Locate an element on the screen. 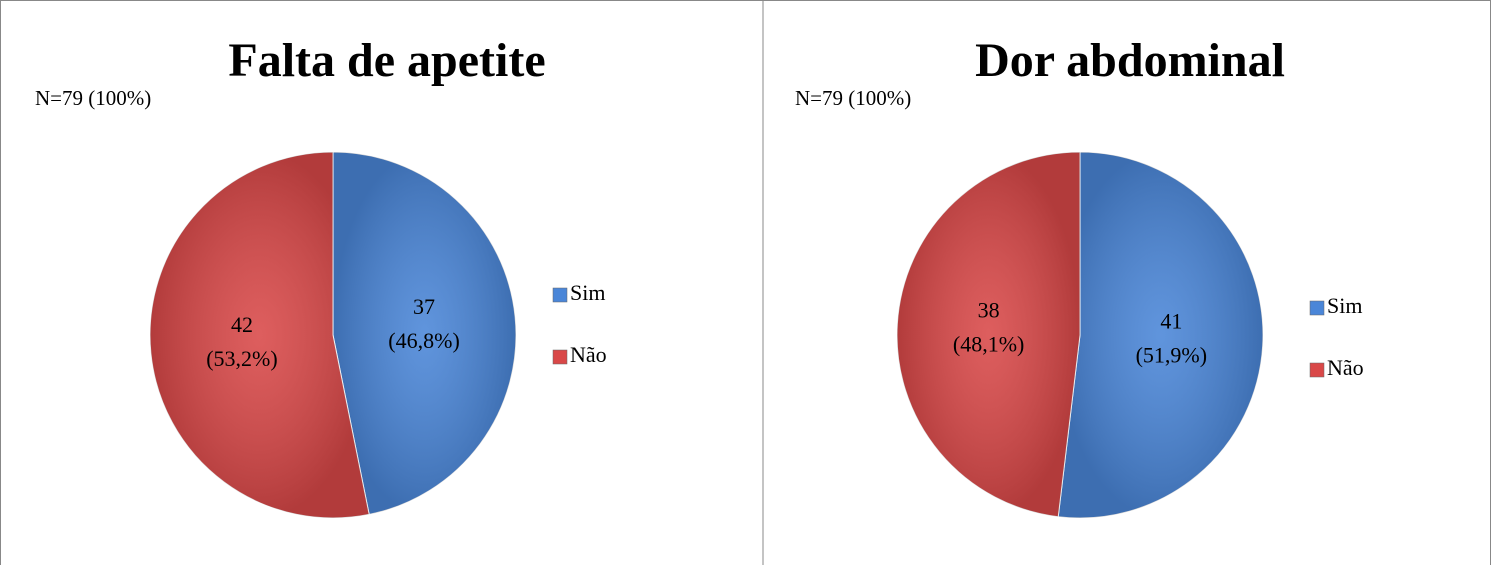 The height and width of the screenshot is (565, 1491). percent-label: (48,1%) is located at coordinates (988, 344).